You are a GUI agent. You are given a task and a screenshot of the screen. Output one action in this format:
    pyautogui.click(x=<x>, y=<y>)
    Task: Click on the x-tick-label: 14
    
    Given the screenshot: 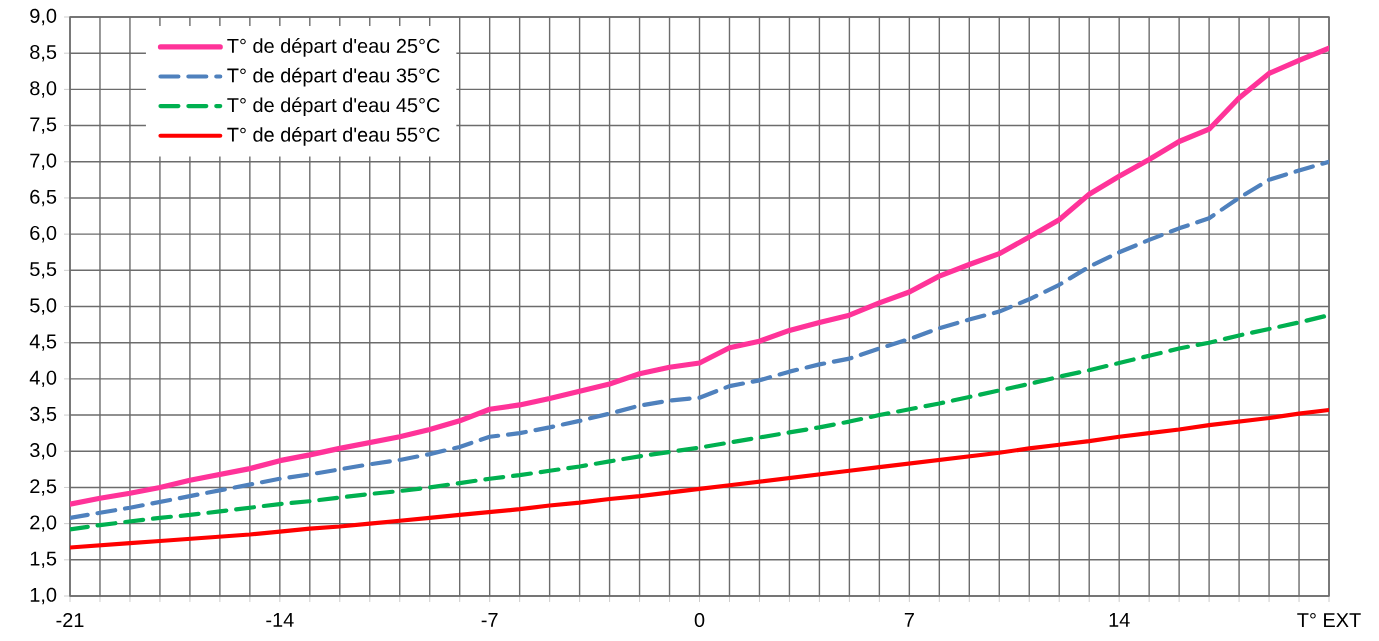 What is the action you would take?
    pyautogui.click(x=1119, y=619)
    